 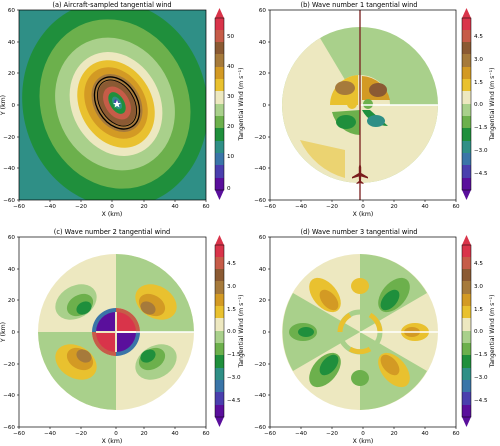 I want to click on panel-b-contours, so click(x=360, y=105).